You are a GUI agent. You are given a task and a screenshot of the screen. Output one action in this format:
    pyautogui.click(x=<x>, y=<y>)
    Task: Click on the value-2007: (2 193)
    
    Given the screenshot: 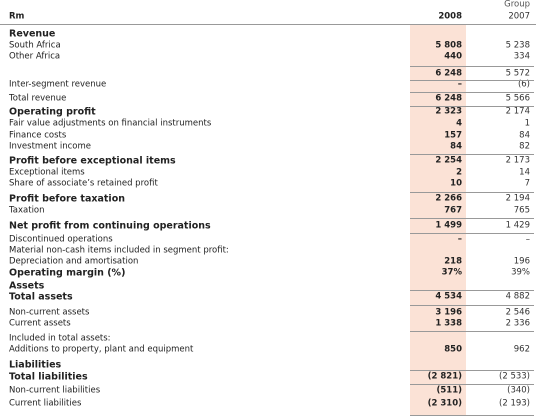 What is the action you would take?
    pyautogui.click(x=514, y=403)
    